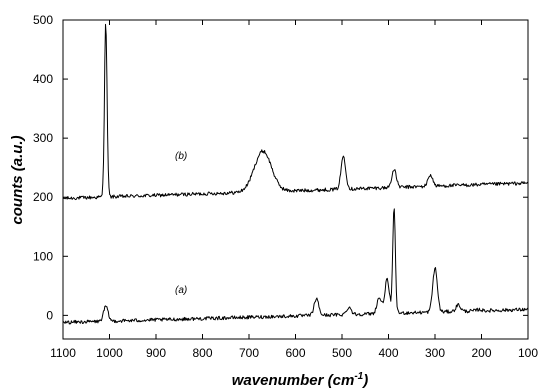 The height and width of the screenshot is (391, 539). Describe the element at coordinates (49, 315) in the screenshot. I see `y-tick-label-0: 0` at that location.